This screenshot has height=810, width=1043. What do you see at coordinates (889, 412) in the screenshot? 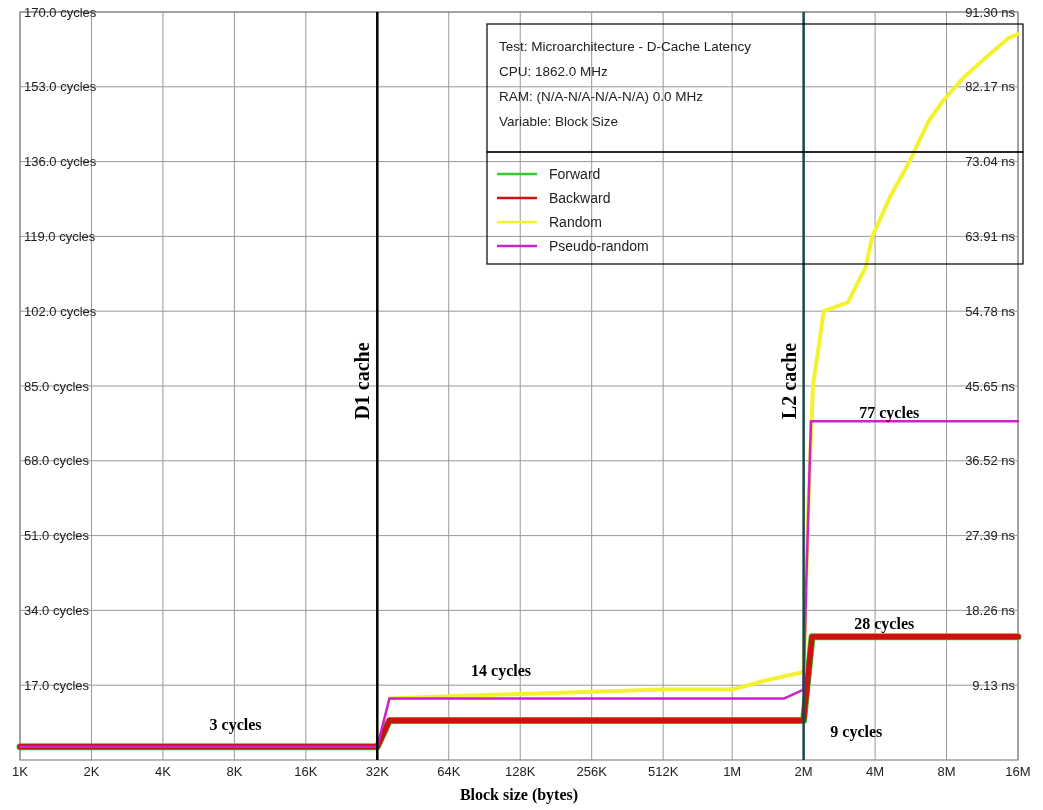
I see `annotation: 77 cycles` at bounding box center [889, 412].